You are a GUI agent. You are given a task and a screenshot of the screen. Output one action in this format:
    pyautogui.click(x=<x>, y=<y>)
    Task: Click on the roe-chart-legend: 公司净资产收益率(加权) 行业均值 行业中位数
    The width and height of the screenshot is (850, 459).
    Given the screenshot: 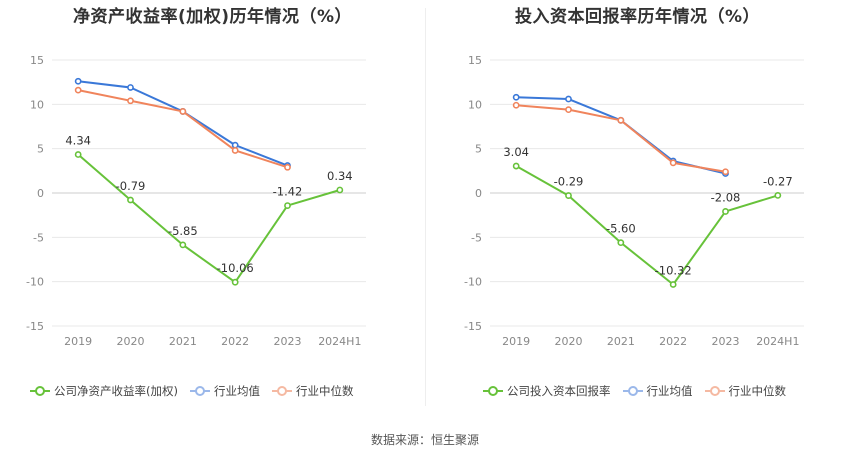 What is the action you would take?
    pyautogui.click(x=197, y=391)
    